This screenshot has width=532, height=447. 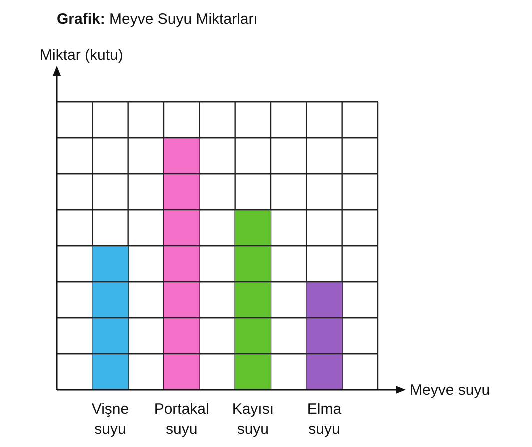 What do you see at coordinates (324, 419) in the screenshot?
I see `x-tick-label: Elma suyu` at bounding box center [324, 419].